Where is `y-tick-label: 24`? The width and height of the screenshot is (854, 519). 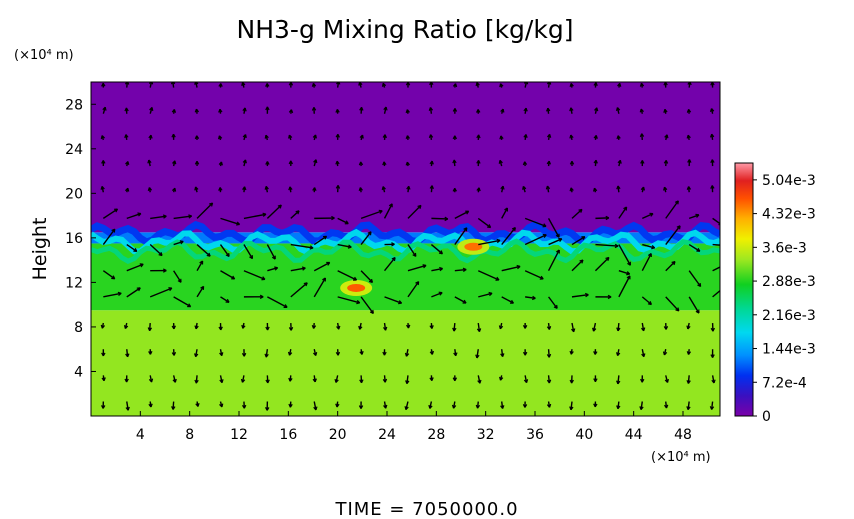 y-tick-label: 24 is located at coordinates (74, 150).